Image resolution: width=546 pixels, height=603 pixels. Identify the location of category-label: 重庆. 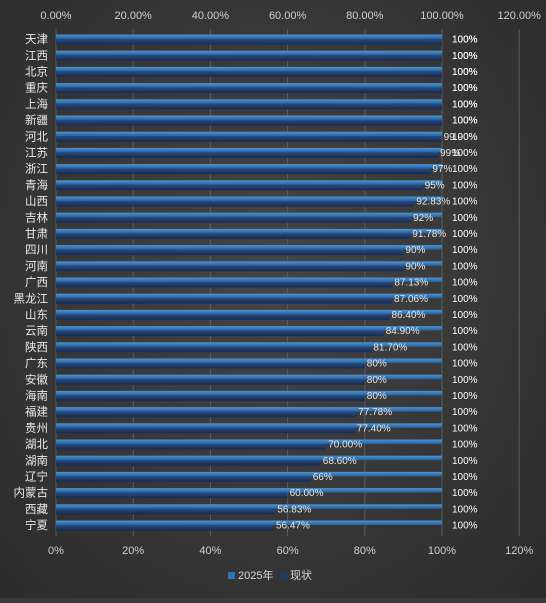
(36, 88).